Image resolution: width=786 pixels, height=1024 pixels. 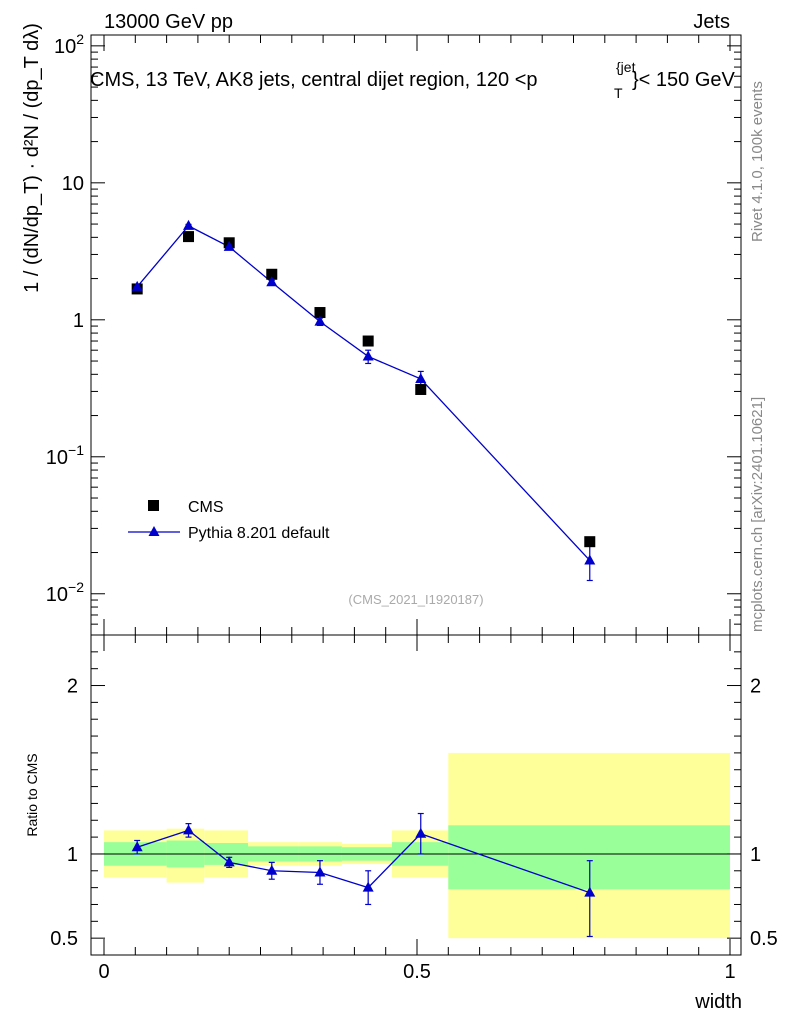 I want to click on ratio-y-label: Ratio to CMS, so click(x=32, y=794).